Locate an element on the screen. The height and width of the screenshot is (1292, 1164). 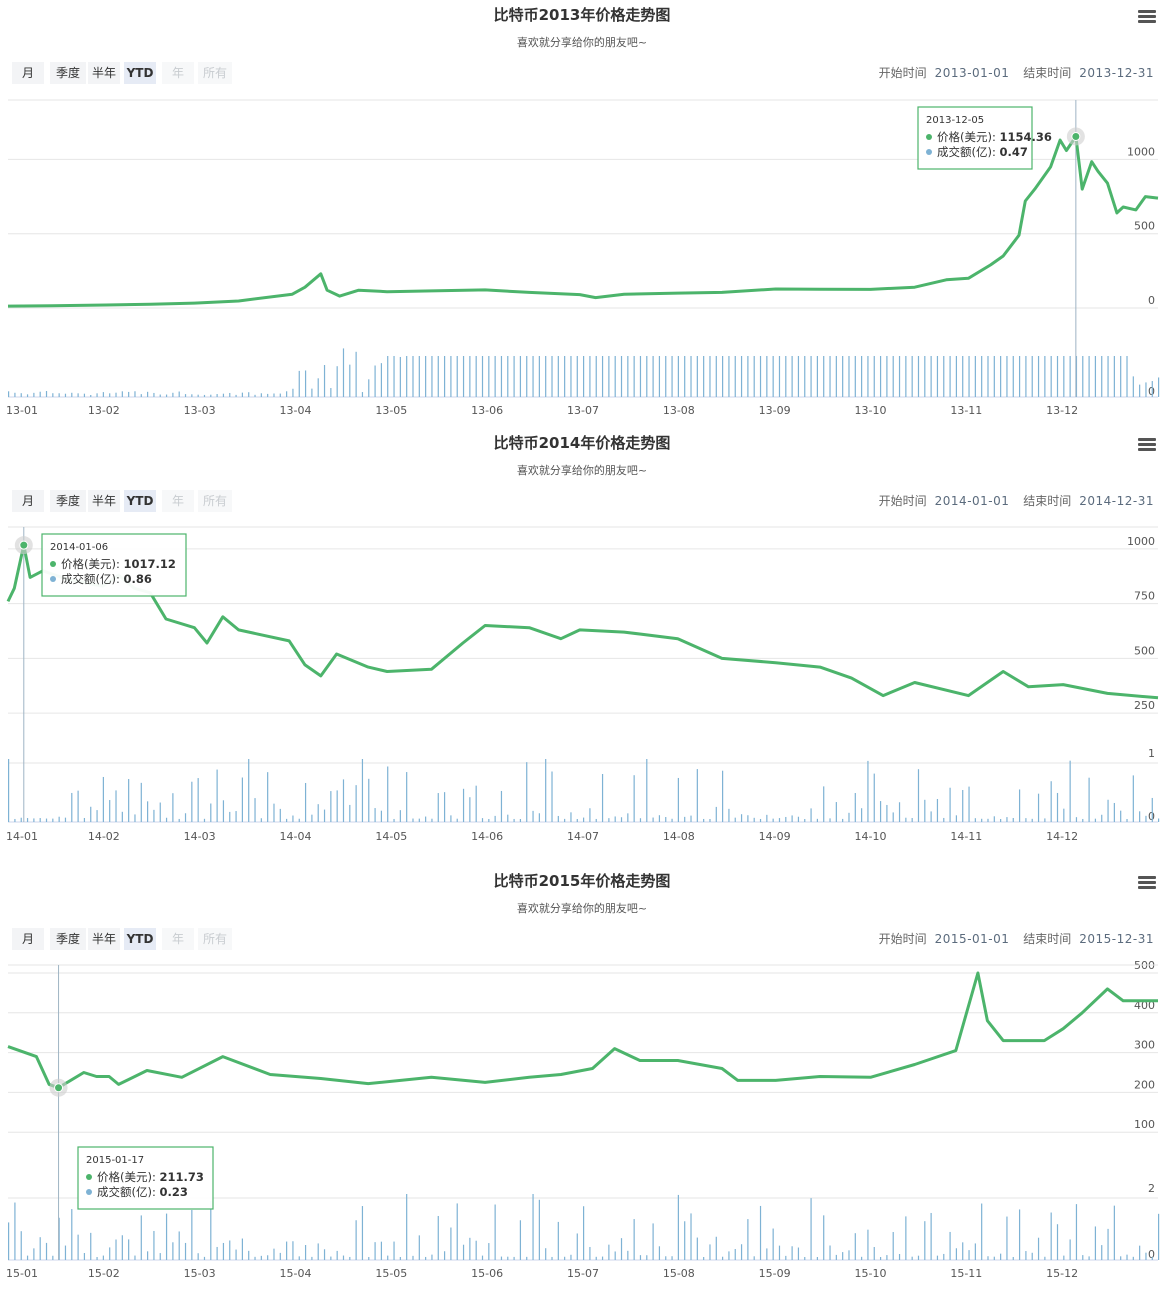
start-time-input: 2014-01-01 is located at coordinates (972, 501).